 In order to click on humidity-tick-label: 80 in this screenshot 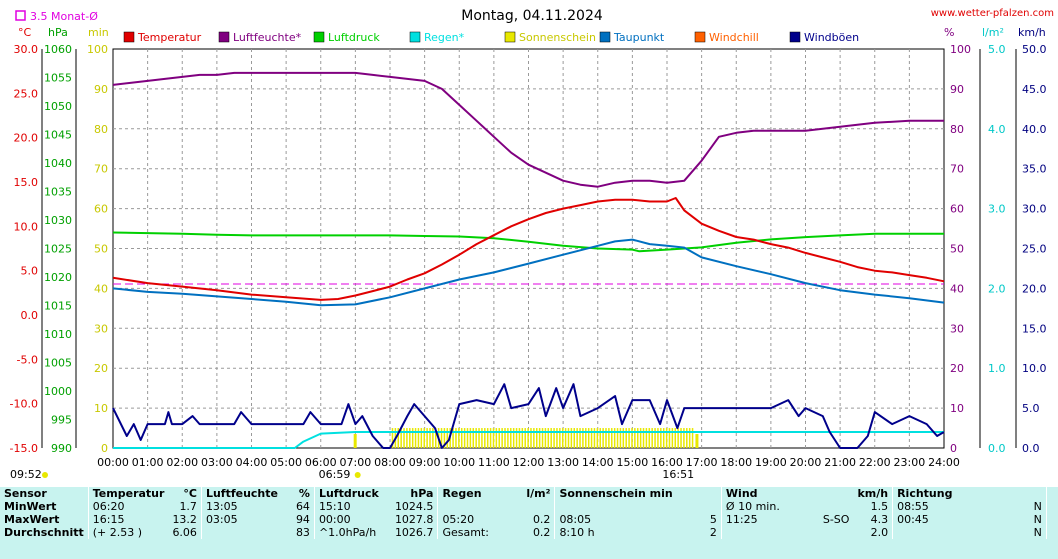, I will do `click(957, 129)`.